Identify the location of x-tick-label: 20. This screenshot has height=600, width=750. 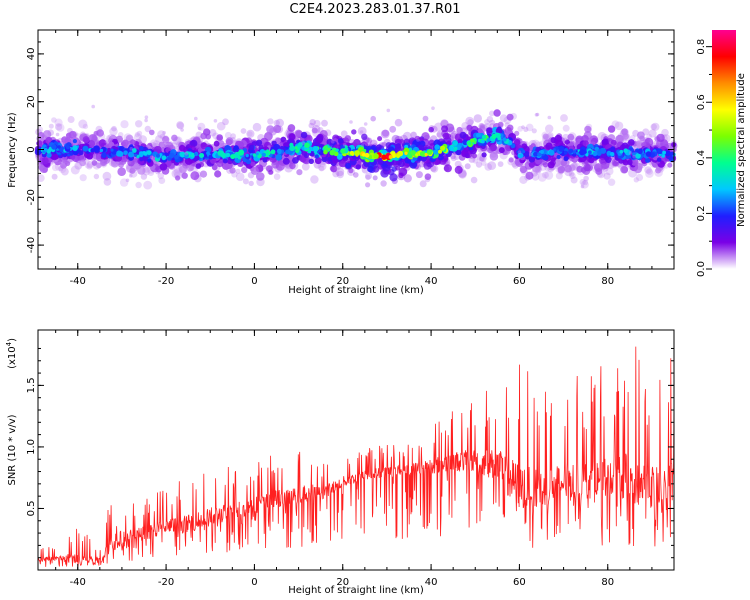
(342, 281).